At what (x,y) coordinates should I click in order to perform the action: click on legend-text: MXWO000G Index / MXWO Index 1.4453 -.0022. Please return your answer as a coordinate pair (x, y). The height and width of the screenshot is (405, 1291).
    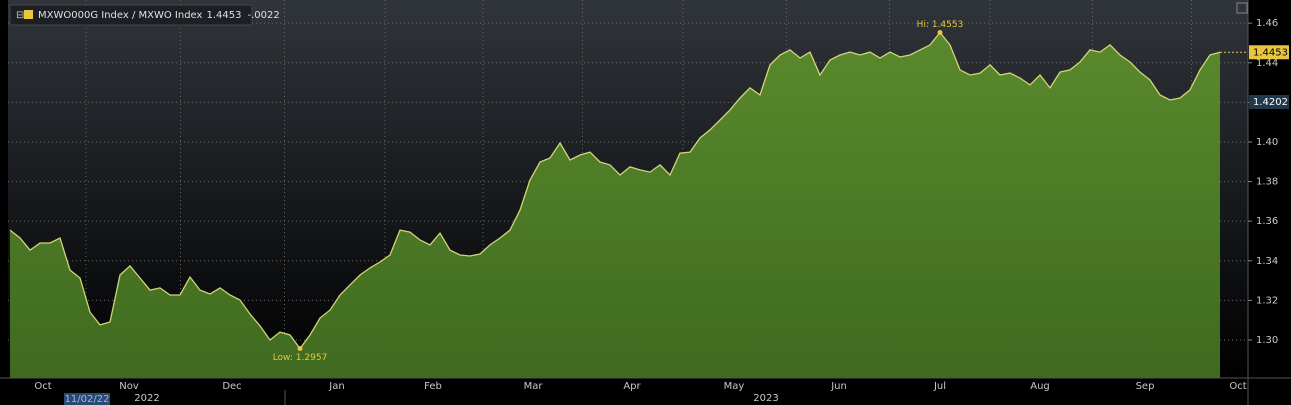
    Looking at the image, I should click on (159, 15).